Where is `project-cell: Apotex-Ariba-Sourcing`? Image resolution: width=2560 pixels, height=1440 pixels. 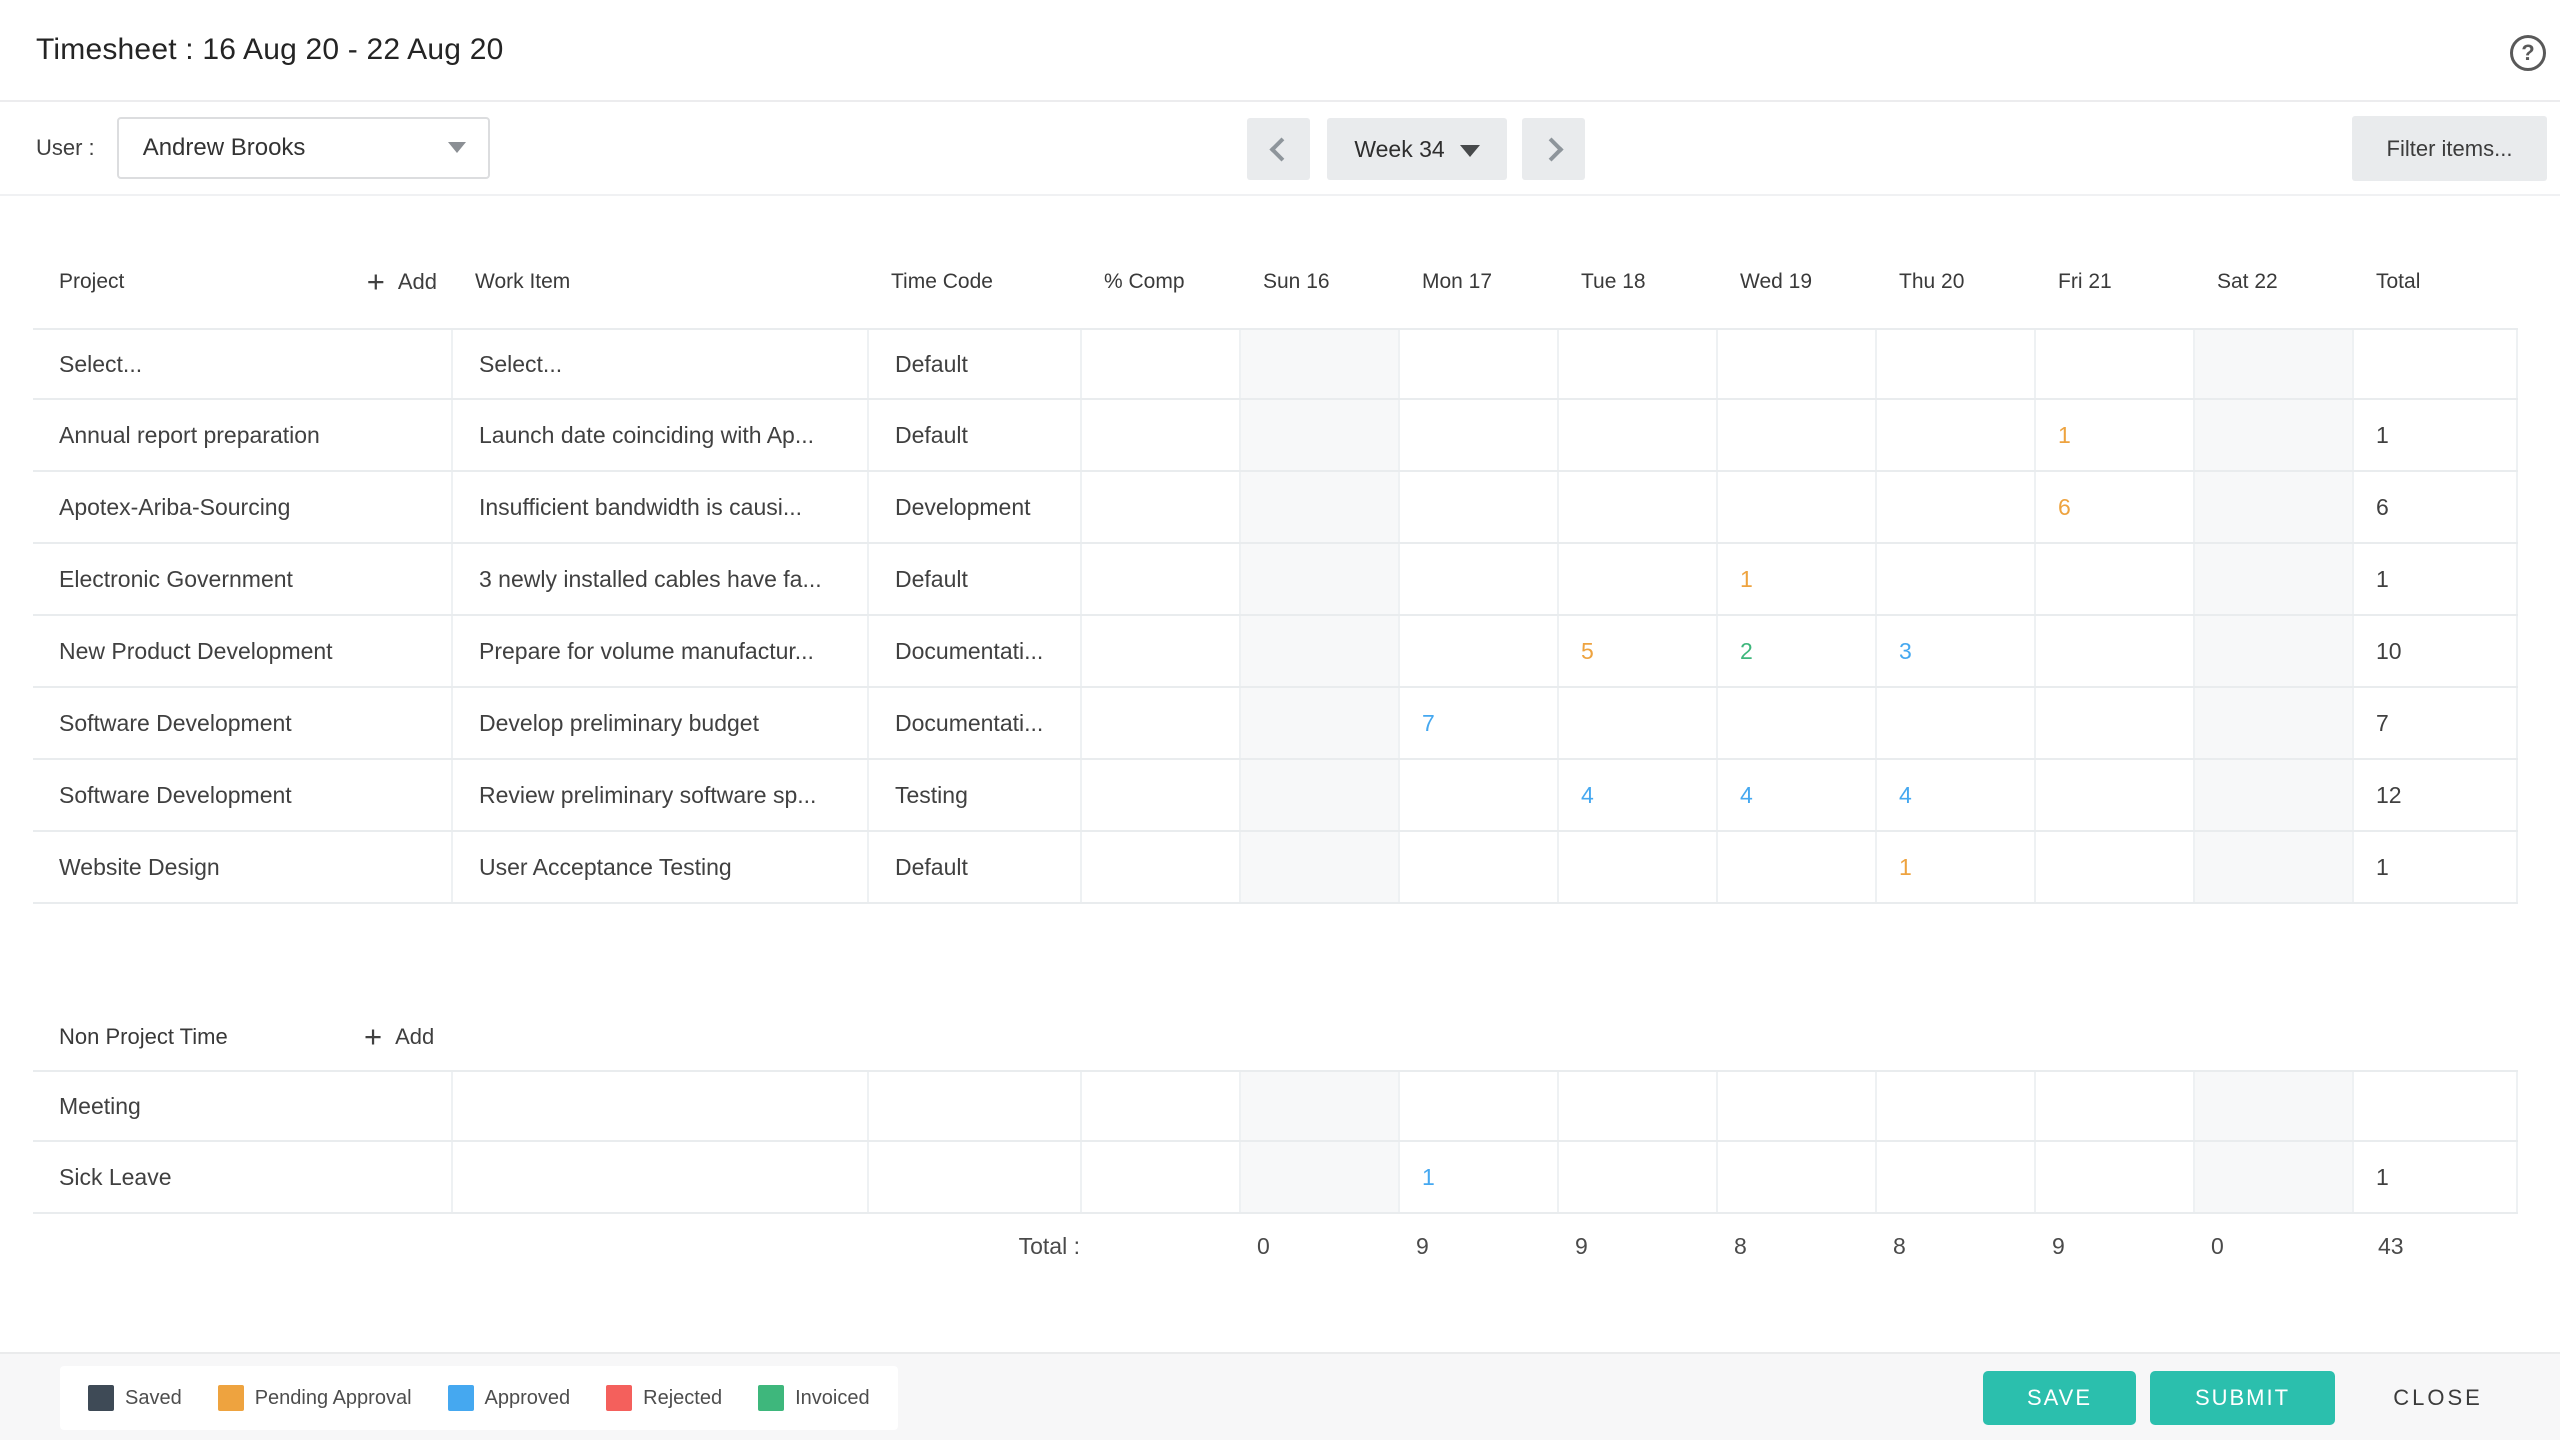
project-cell: Apotex-Ariba-Sourcing is located at coordinates (243, 507).